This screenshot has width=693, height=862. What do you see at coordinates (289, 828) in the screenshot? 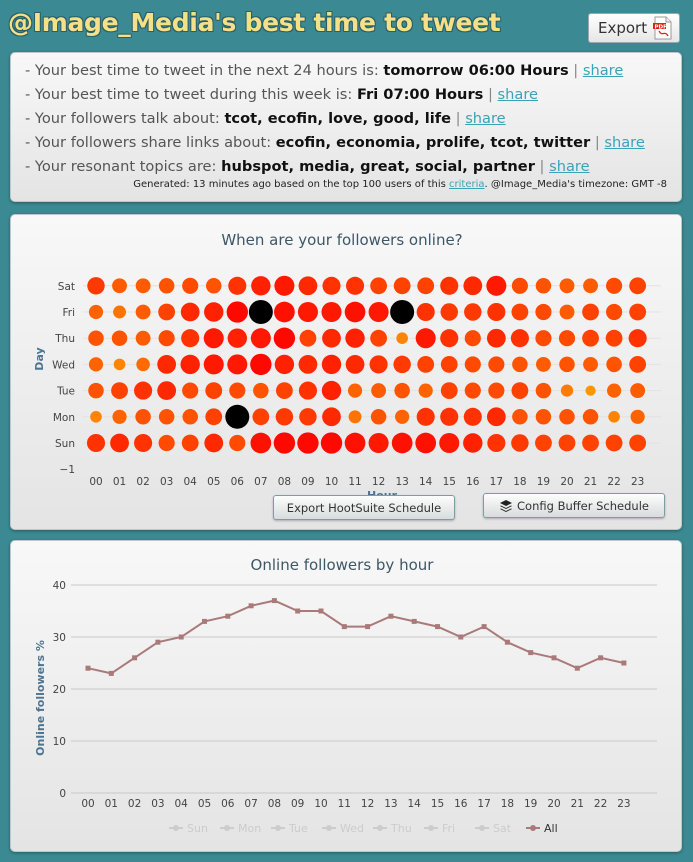
I see `legend-item-tue: Tue` at bounding box center [289, 828].